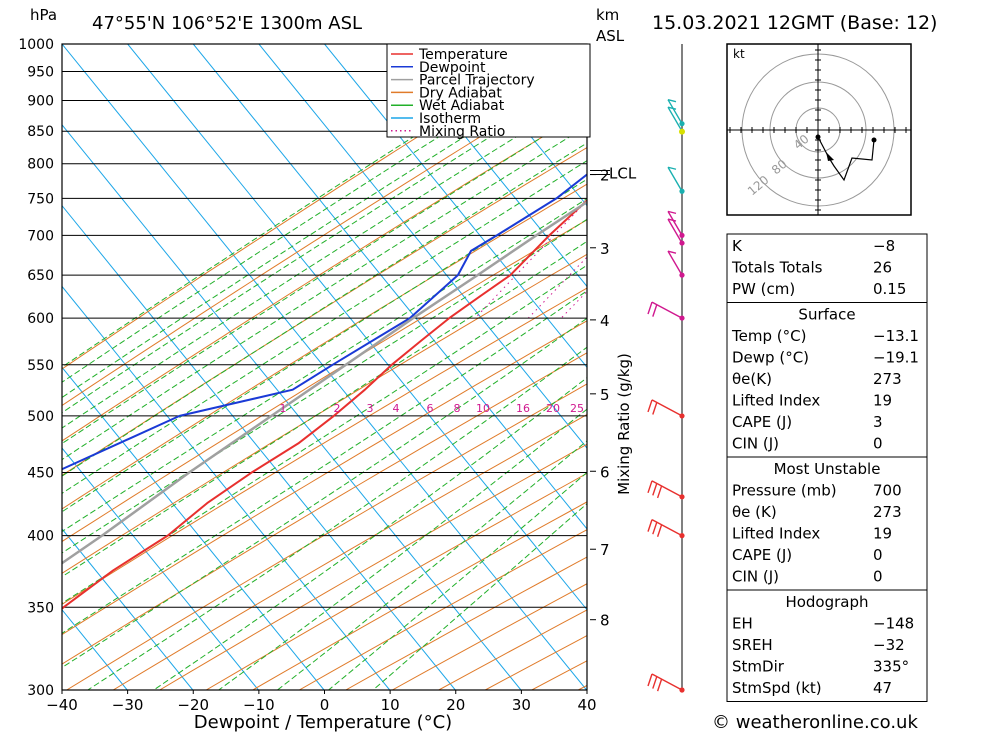 The width and height of the screenshot is (1000, 733). Describe the element at coordinates (128, 705) in the screenshot. I see `temperature-tick-label: −30` at that location.